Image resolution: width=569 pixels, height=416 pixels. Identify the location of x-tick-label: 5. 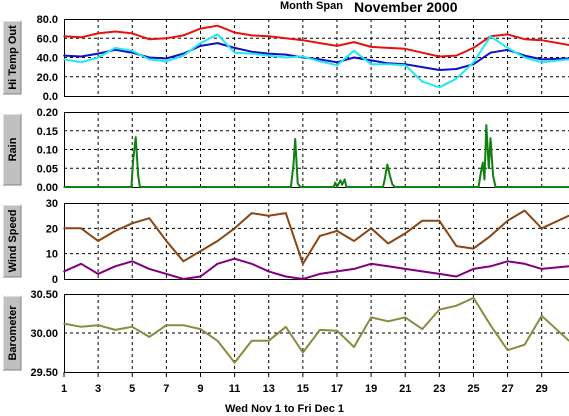
(132, 389).